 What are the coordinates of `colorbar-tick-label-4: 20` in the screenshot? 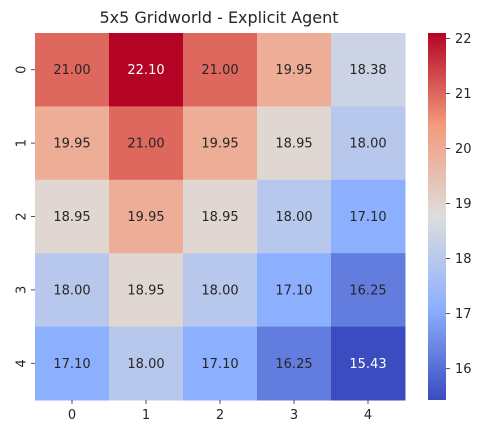 It's located at (463, 149).